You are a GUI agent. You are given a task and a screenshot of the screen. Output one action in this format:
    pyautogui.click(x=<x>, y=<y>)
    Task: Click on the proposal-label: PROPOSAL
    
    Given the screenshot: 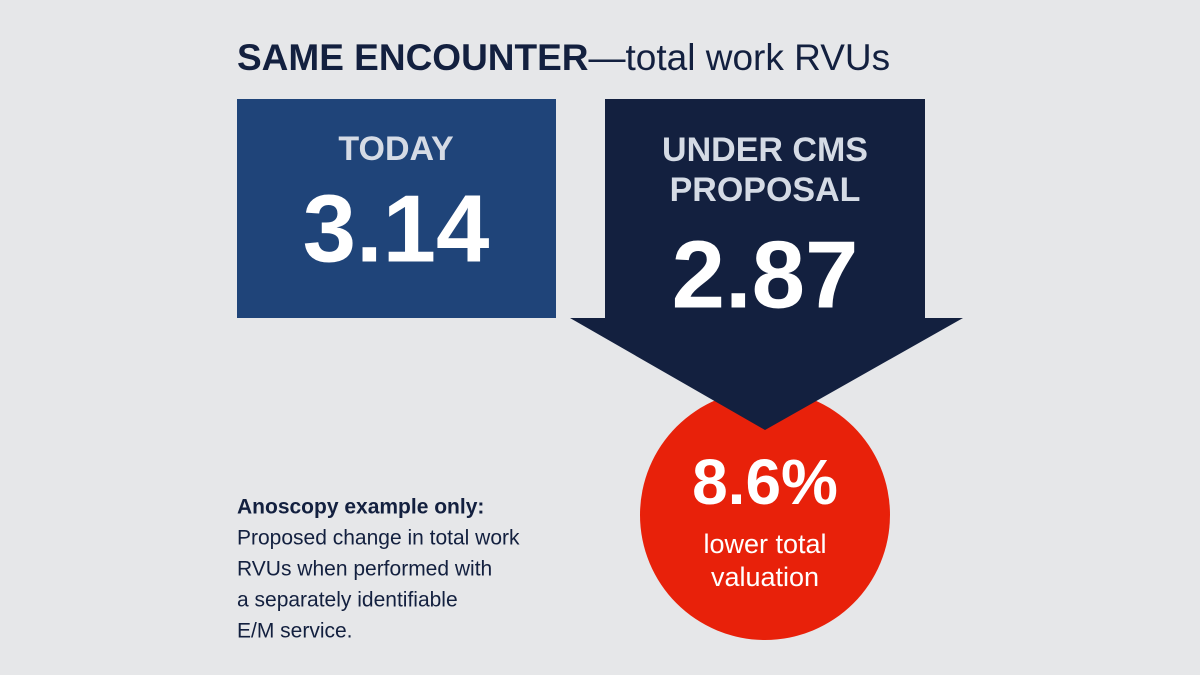 What is the action you would take?
    pyautogui.click(x=765, y=190)
    